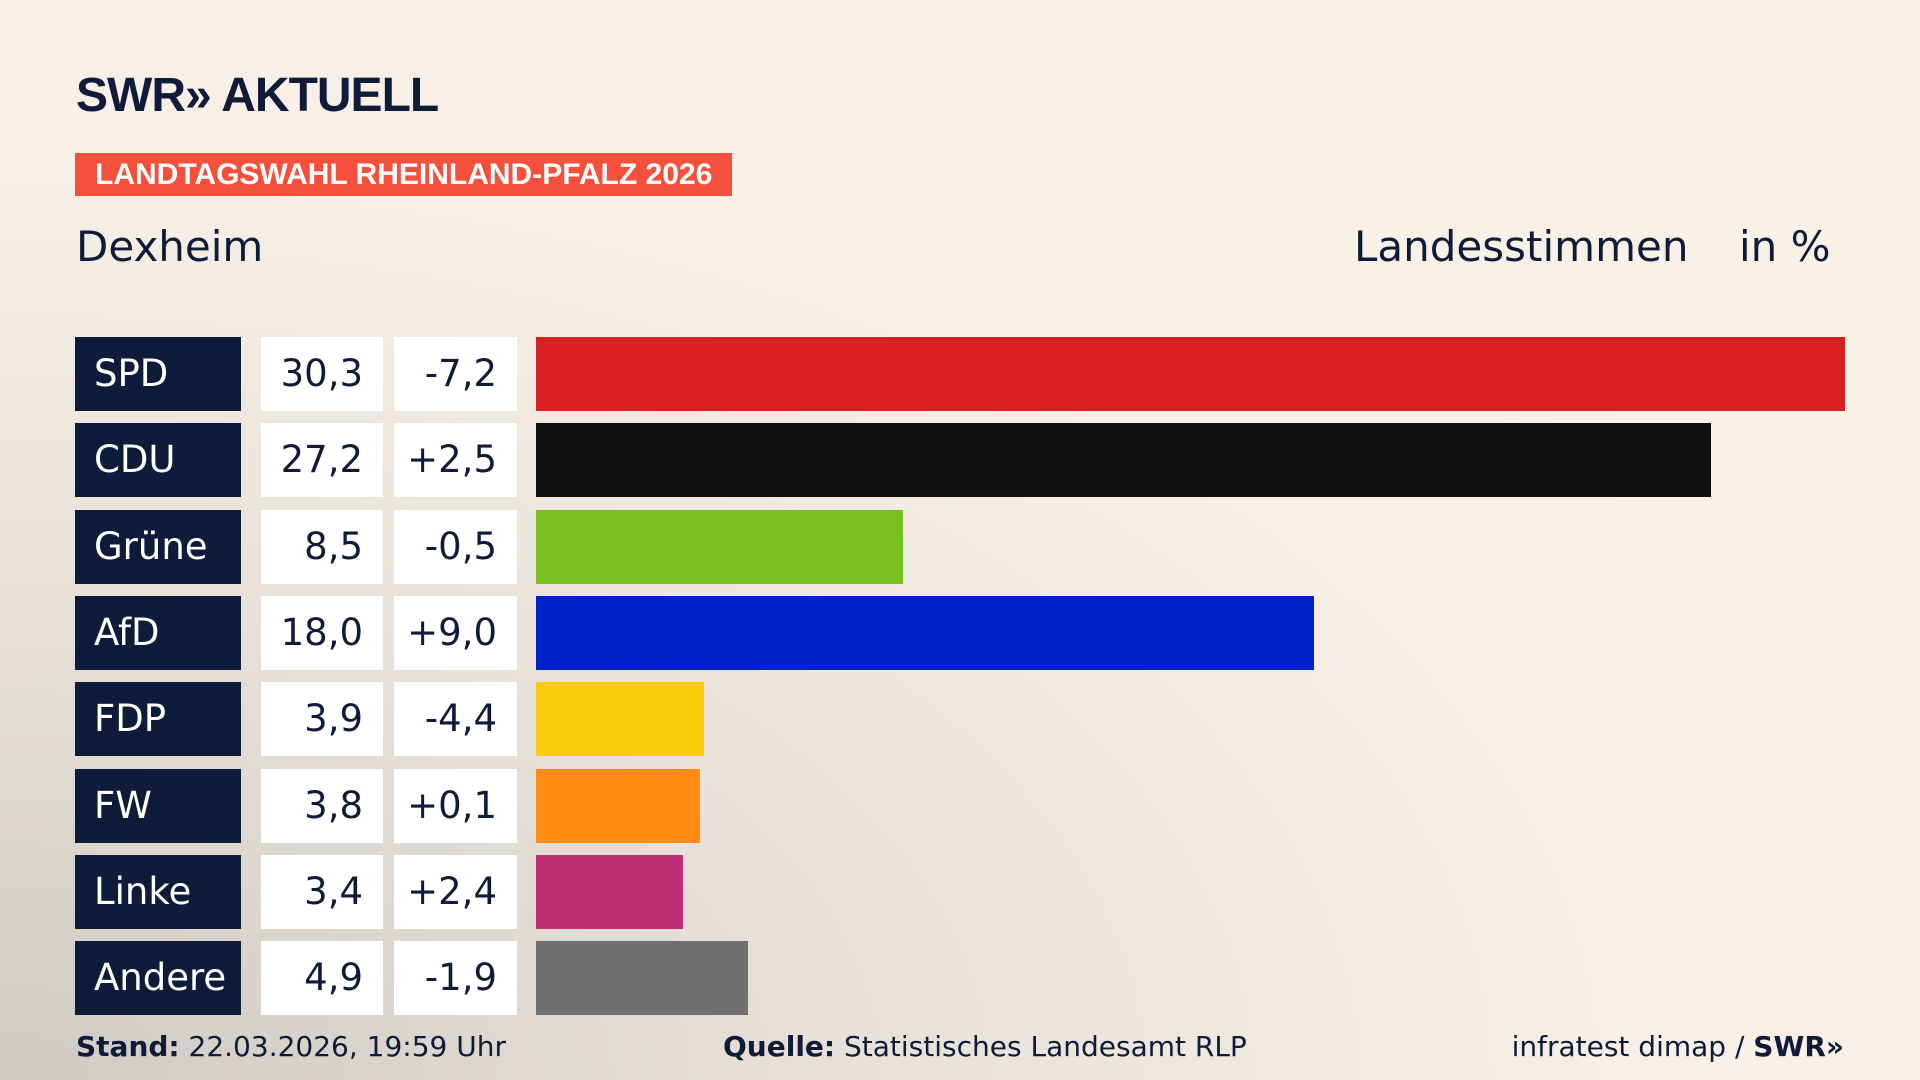  What do you see at coordinates (158, 719) in the screenshot?
I see `party-label: FDP` at bounding box center [158, 719].